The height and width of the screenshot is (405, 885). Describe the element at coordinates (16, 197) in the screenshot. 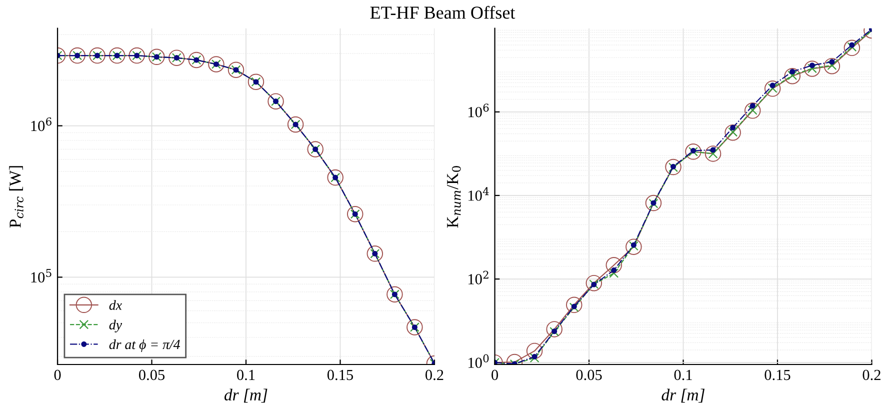

I see `y-axis-title: P$_{circ}$ [W]` at that location.